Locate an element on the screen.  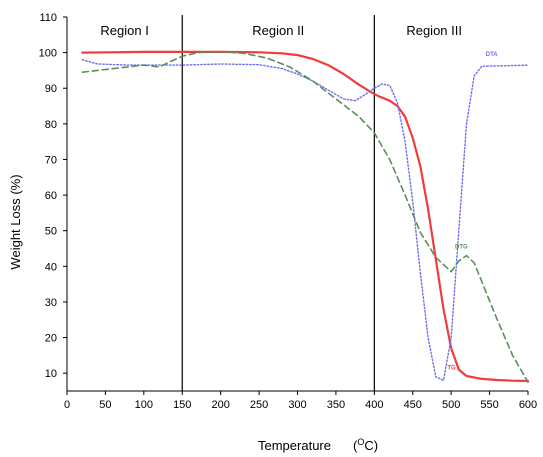
y-tick-label: 20 is located at coordinates (51, 339).